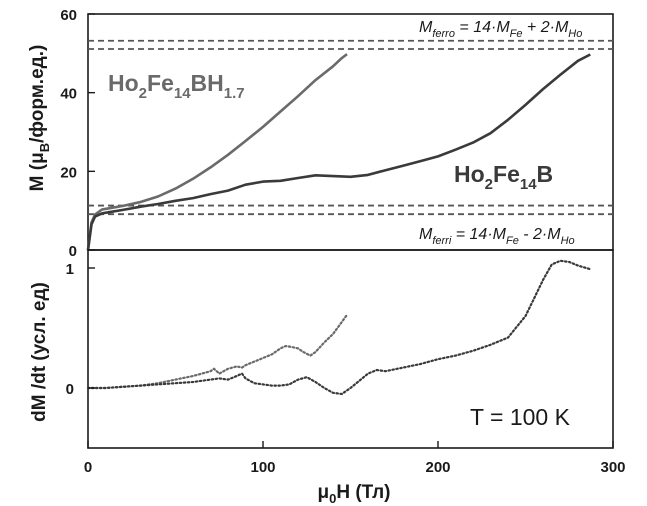 This screenshot has height=506, width=647. Describe the element at coordinates (533, 234) in the screenshot. I see `text-run: - 2·` at that location.